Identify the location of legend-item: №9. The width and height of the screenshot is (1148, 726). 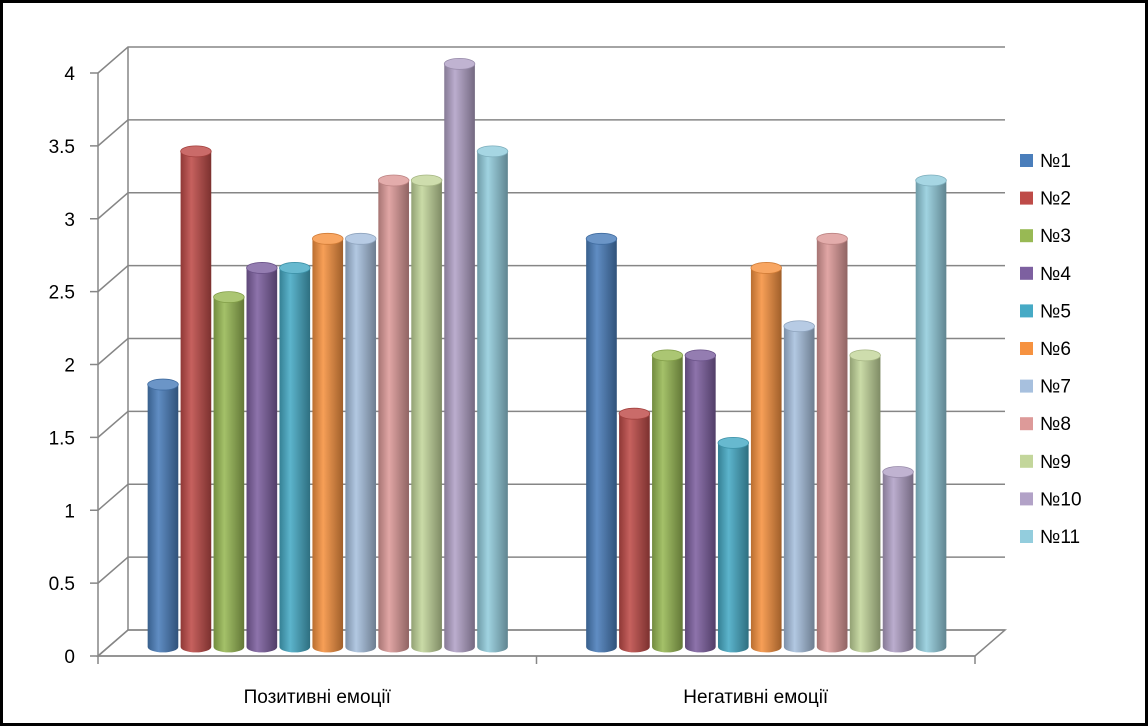
(1045, 462).